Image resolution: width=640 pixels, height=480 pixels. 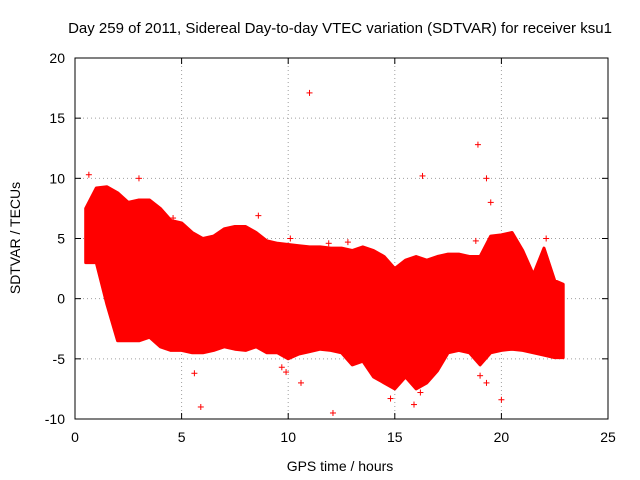 I want to click on y-tick-label: 0, so click(x=61, y=299).